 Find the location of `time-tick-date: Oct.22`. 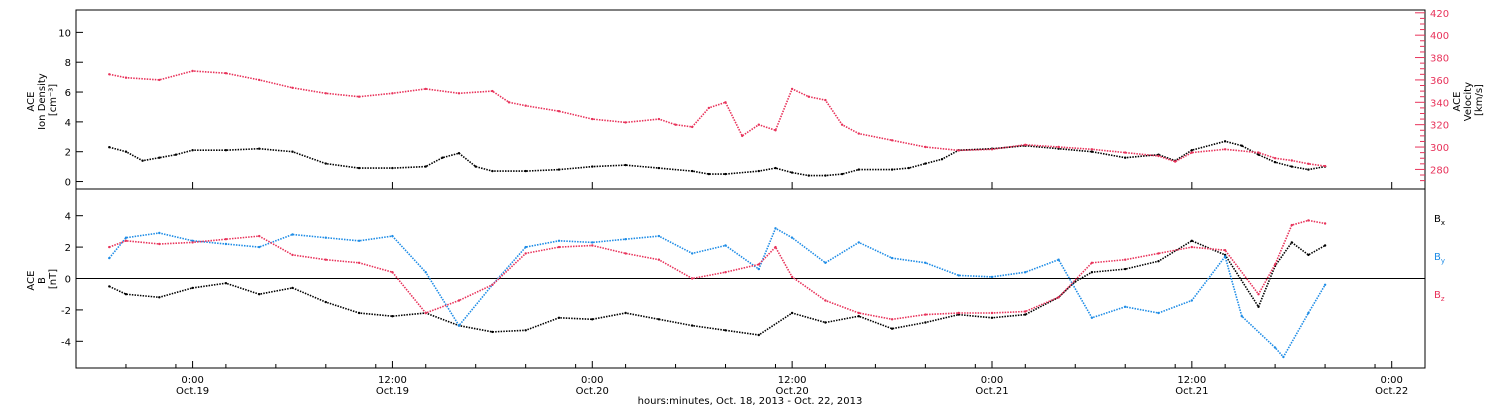

time-tick-date: Oct.22 is located at coordinates (1391, 391).